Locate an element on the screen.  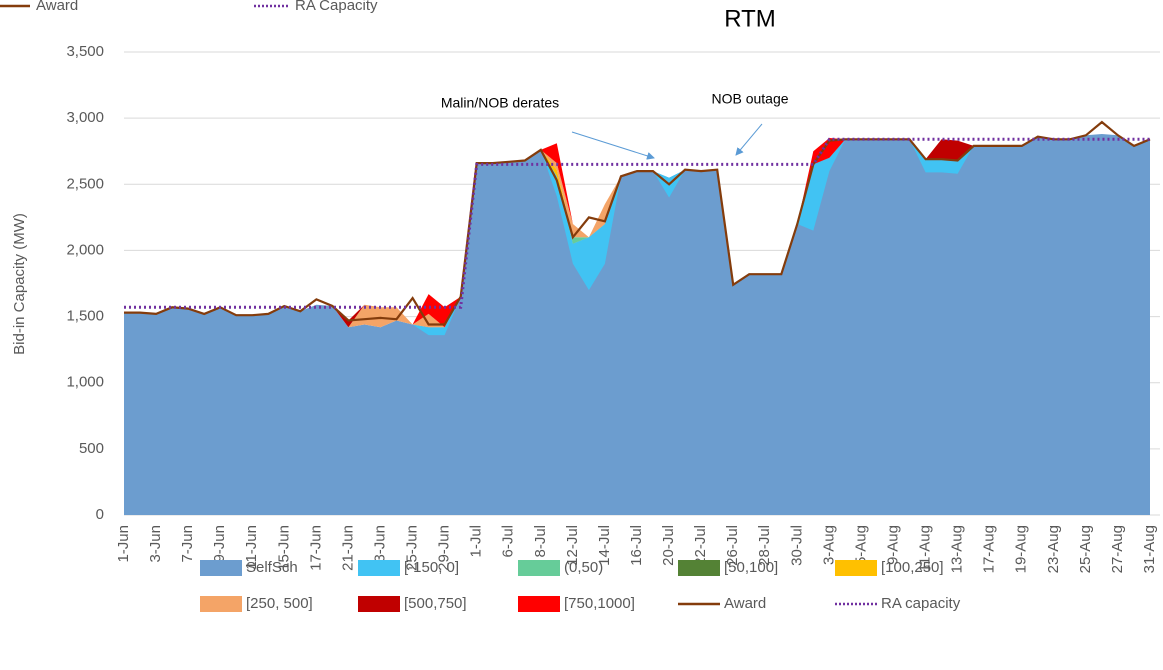
legend-label: [50,100] is located at coordinates (751, 567).